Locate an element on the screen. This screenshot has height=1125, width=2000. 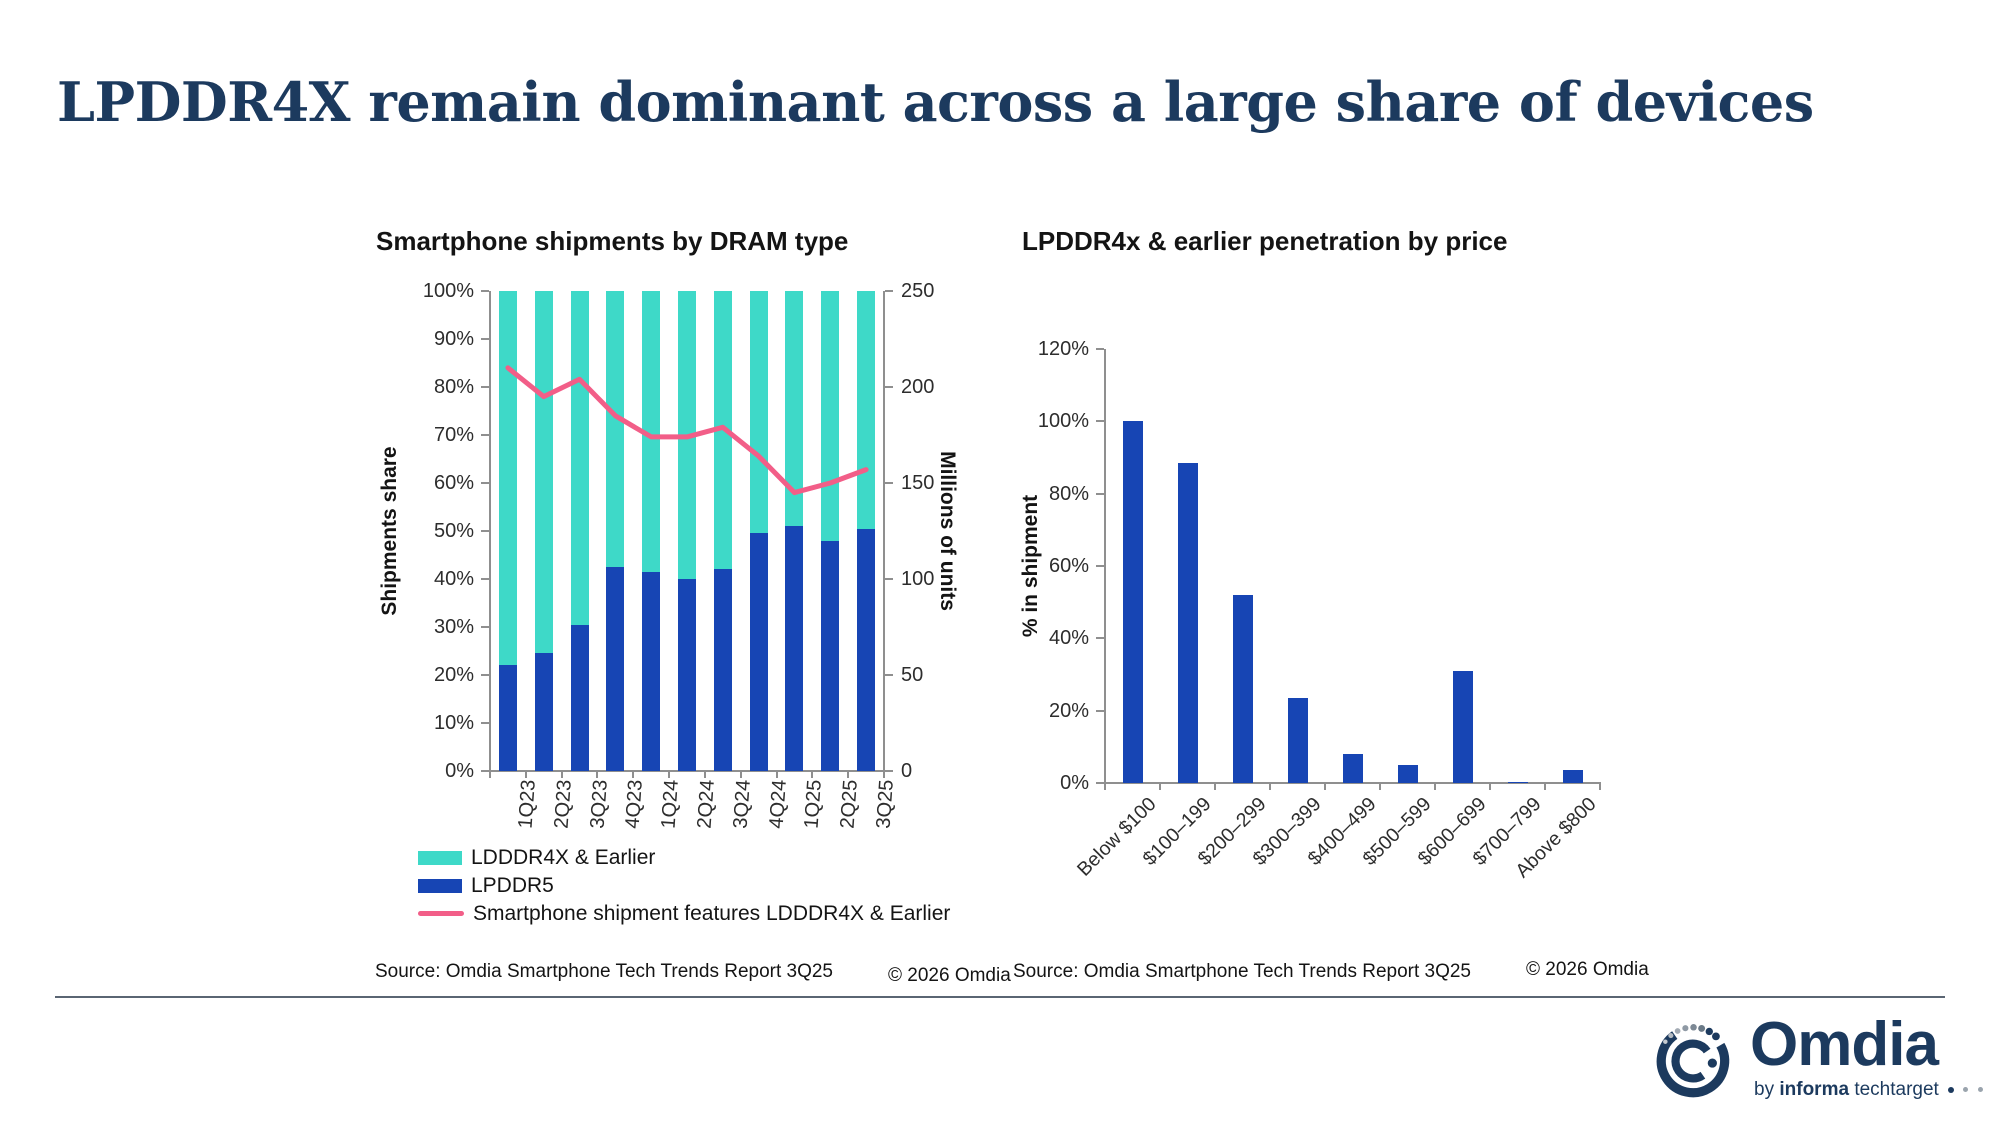
legend-line-swatch is located at coordinates (441, 913).